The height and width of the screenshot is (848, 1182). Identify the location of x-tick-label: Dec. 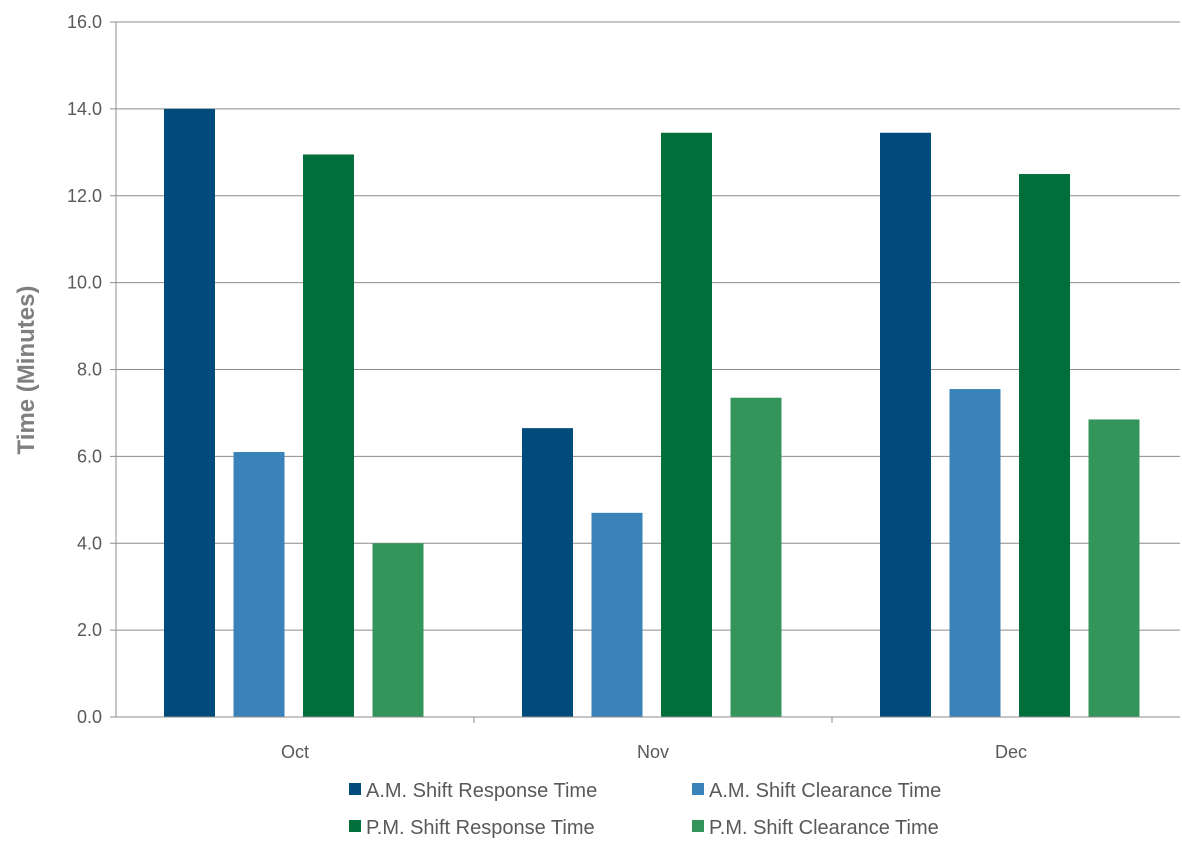
(1011, 752).